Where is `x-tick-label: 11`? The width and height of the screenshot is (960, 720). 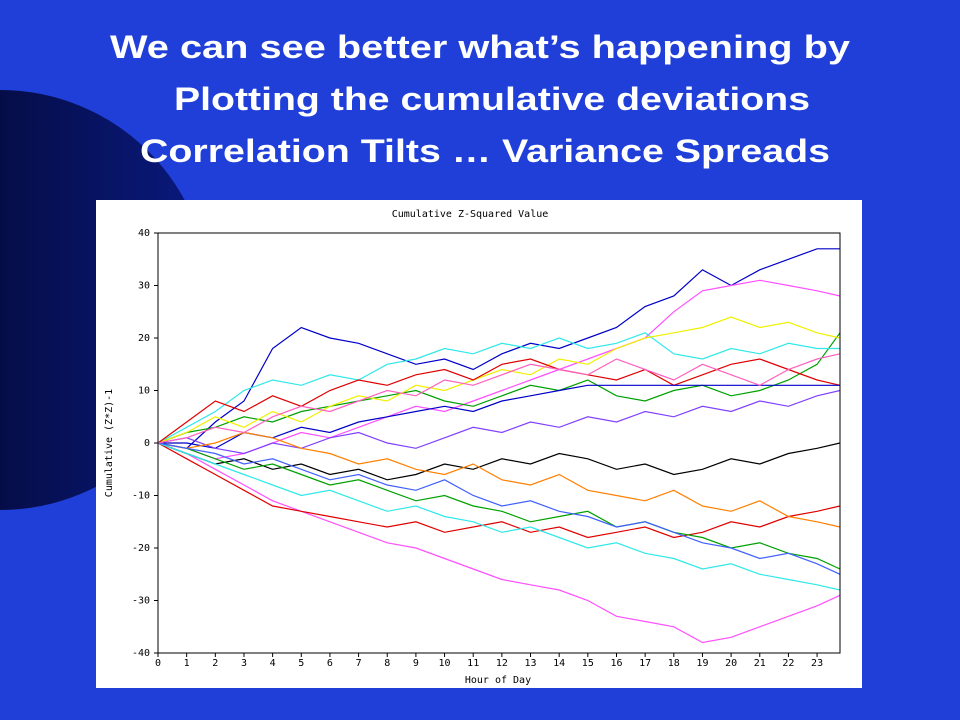
x-tick-label: 11 is located at coordinates (473, 663).